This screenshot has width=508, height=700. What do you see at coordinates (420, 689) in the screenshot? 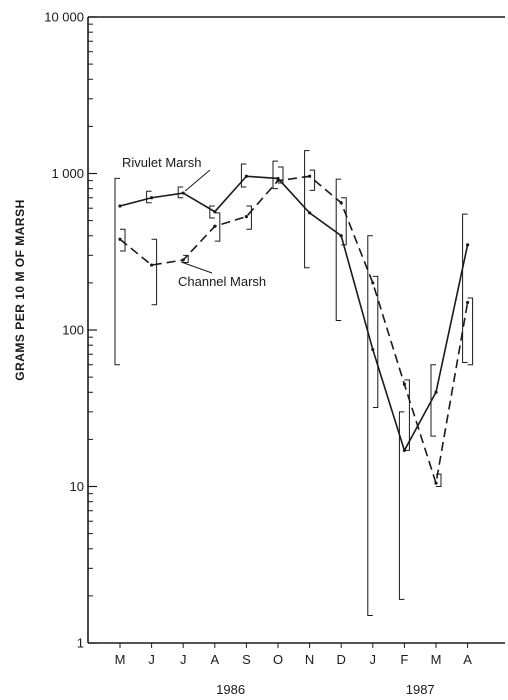
I see `year-label: 1987` at bounding box center [420, 689].